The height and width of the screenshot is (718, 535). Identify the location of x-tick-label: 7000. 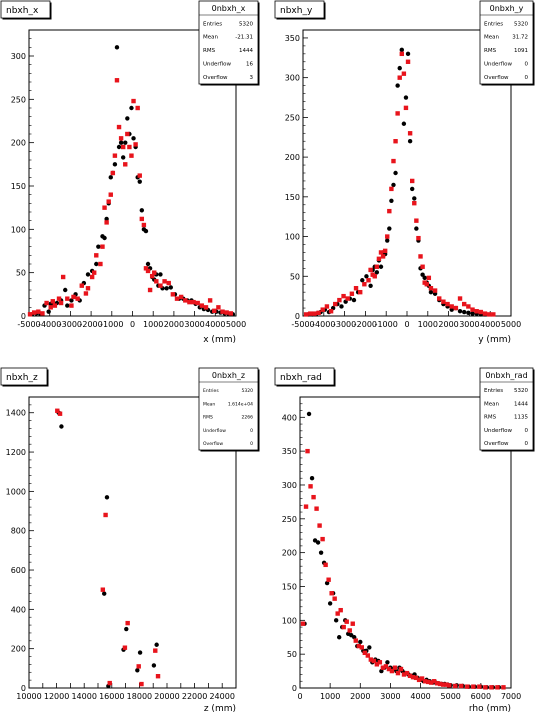
(511, 696).